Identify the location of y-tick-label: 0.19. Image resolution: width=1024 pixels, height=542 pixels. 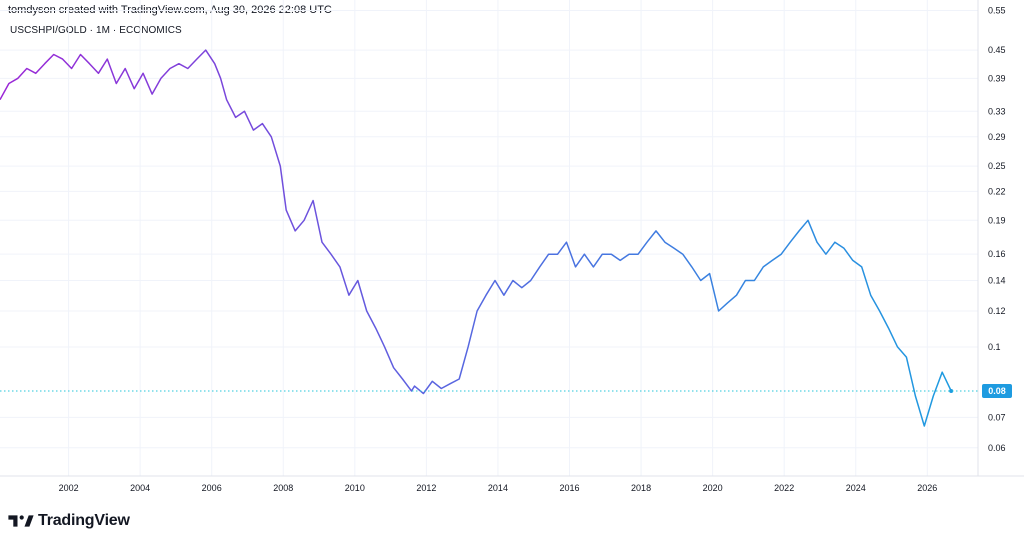
(997, 220).